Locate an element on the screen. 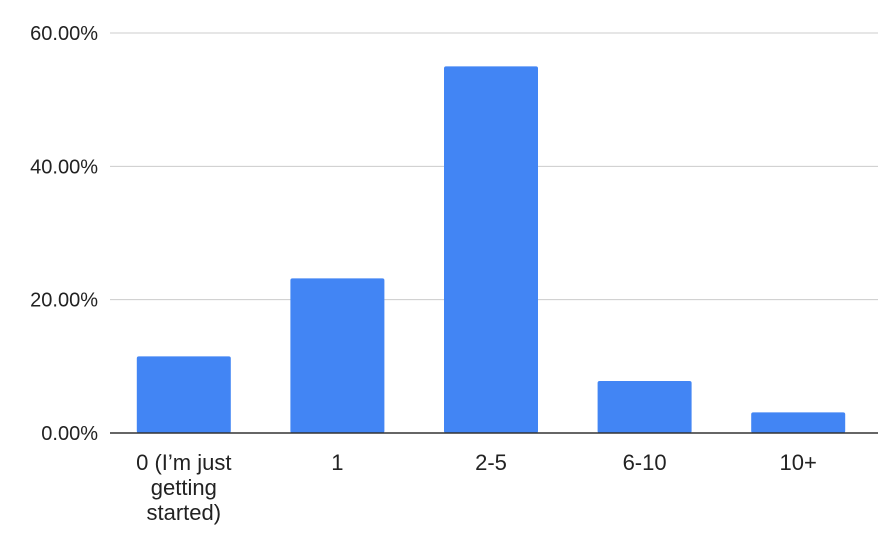 The image size is (896, 549). x-category-label-line: 1 is located at coordinates (337, 462).